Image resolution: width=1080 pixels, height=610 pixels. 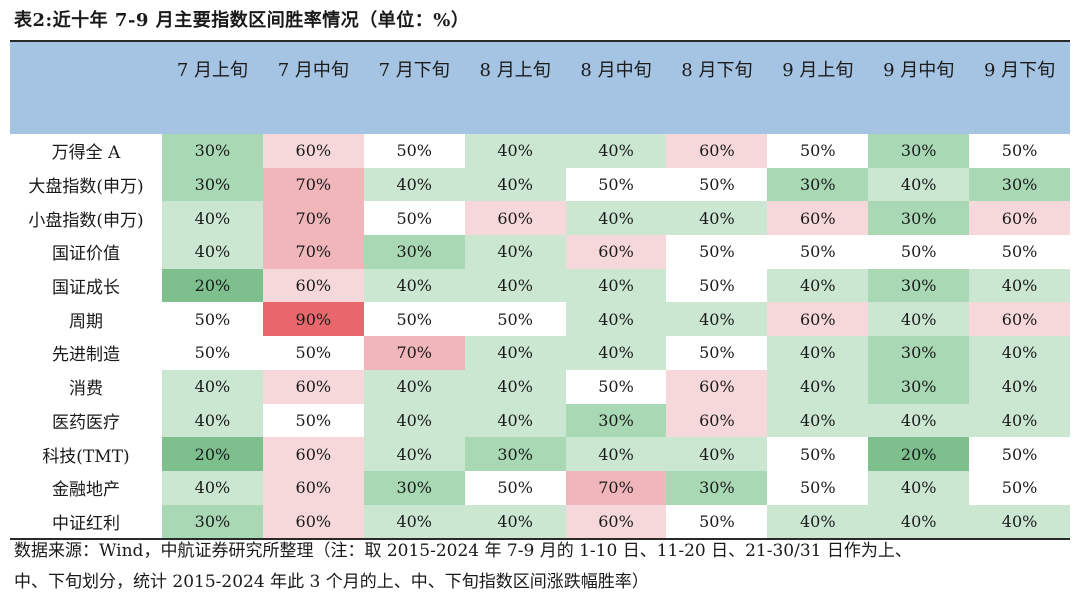 I want to click on header-corner, so click(x=86, y=87).